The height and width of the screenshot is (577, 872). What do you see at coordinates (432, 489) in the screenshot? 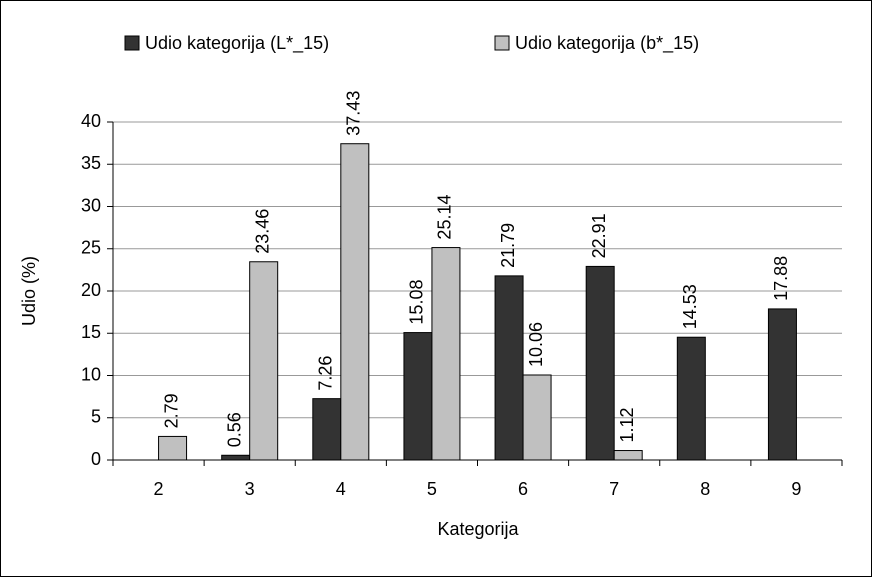
I see `x-tick-label: 5` at bounding box center [432, 489].